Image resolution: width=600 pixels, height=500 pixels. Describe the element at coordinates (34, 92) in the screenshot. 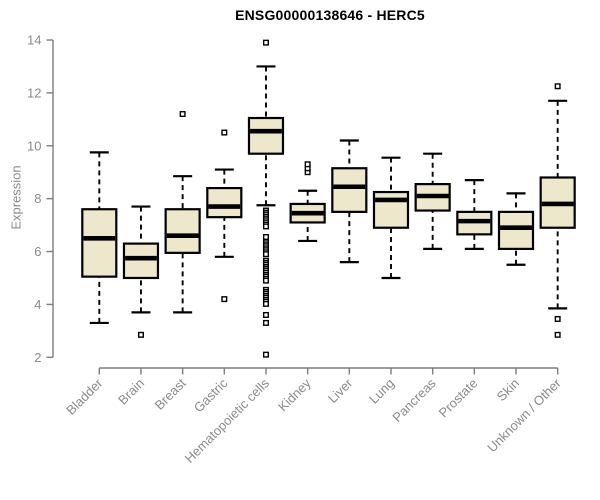

I see `y-tick-label: 12` at that location.